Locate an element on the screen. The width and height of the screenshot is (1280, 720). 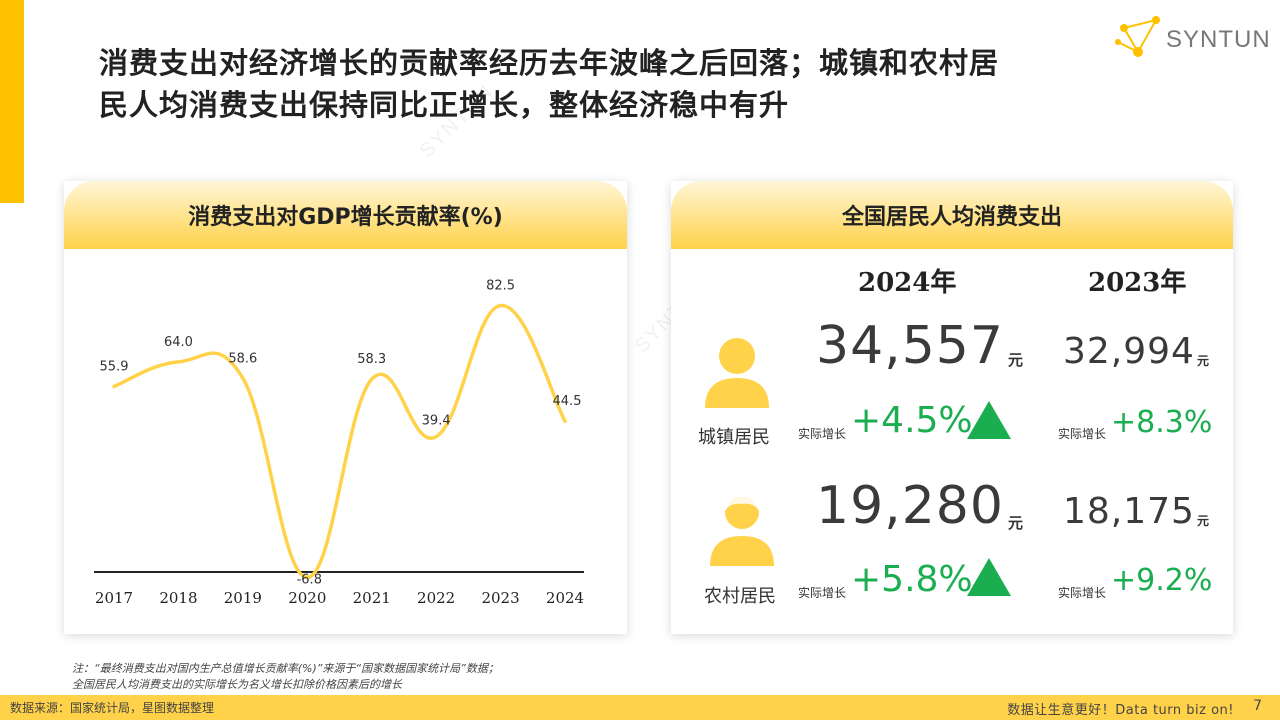
urban-growth-2024: +4.5% is located at coordinates (912, 420).